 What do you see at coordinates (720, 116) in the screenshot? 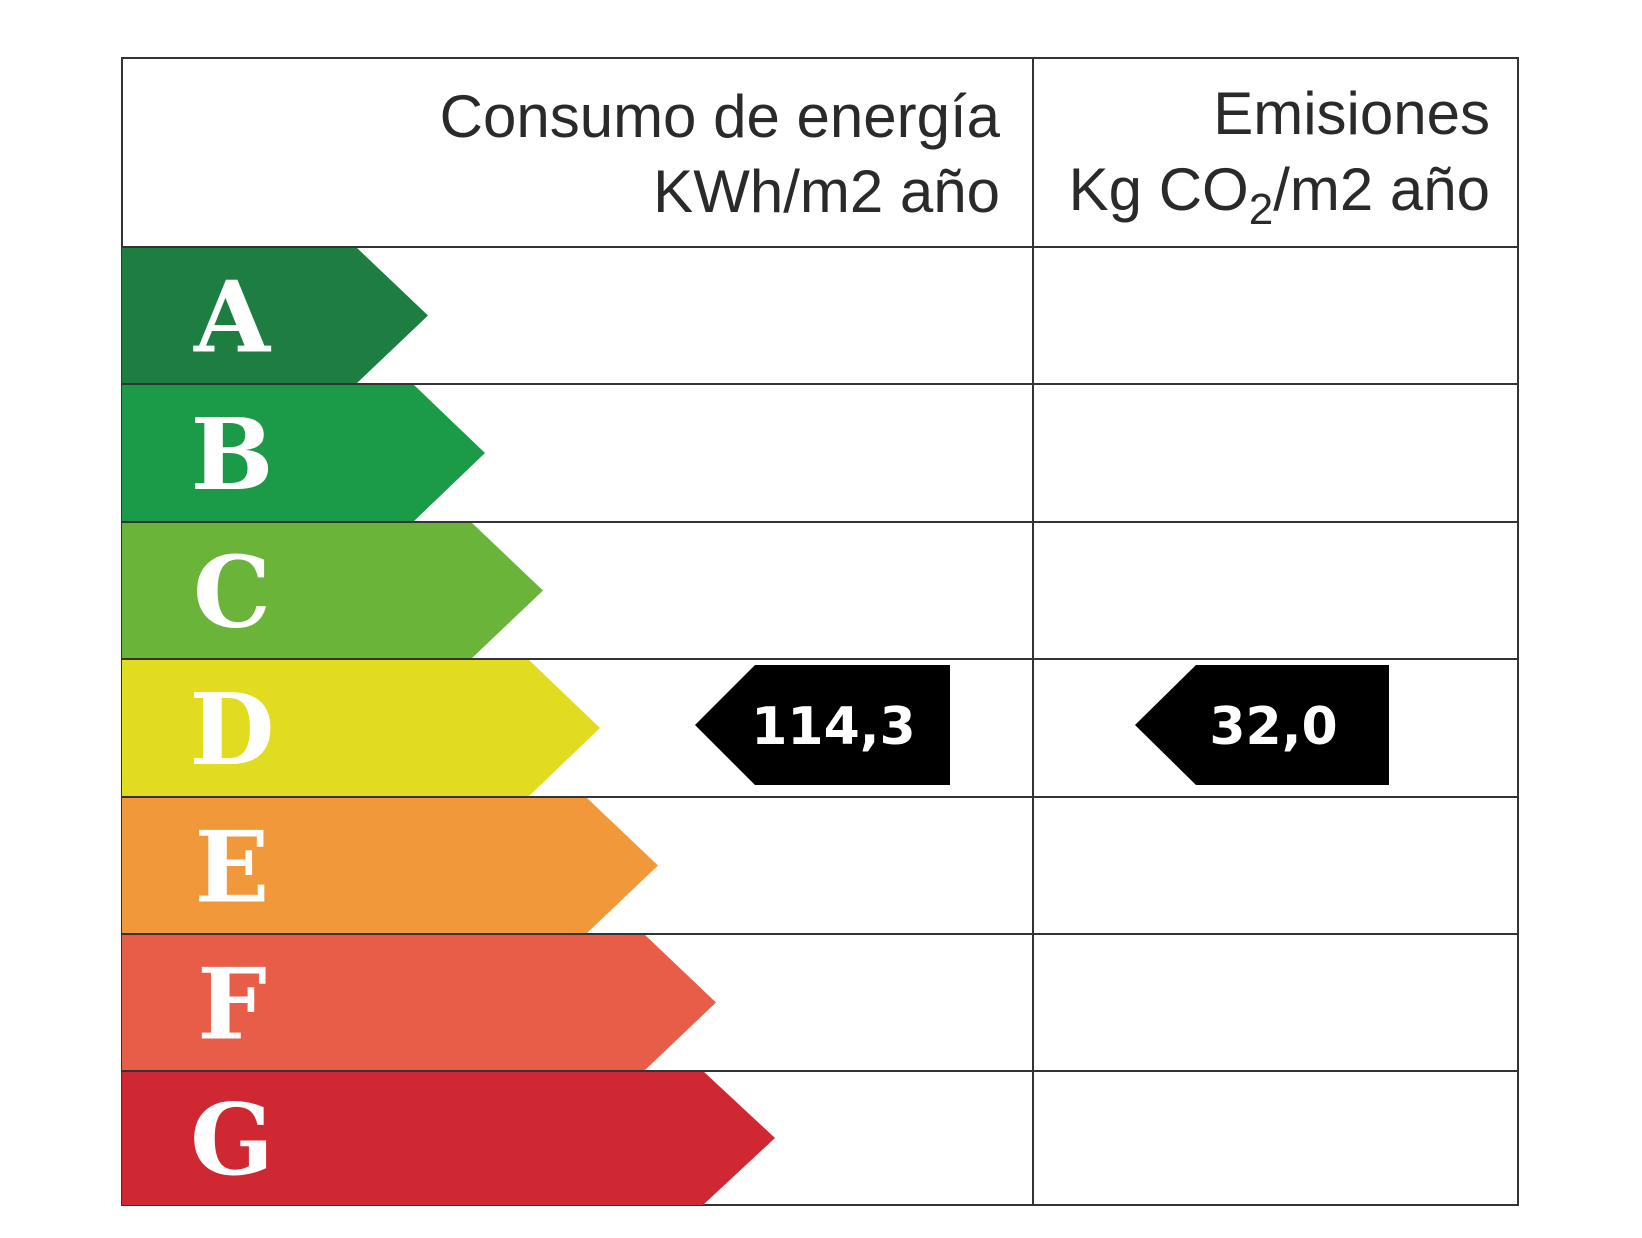
I see `energy-title: Consumo de energía` at bounding box center [720, 116].